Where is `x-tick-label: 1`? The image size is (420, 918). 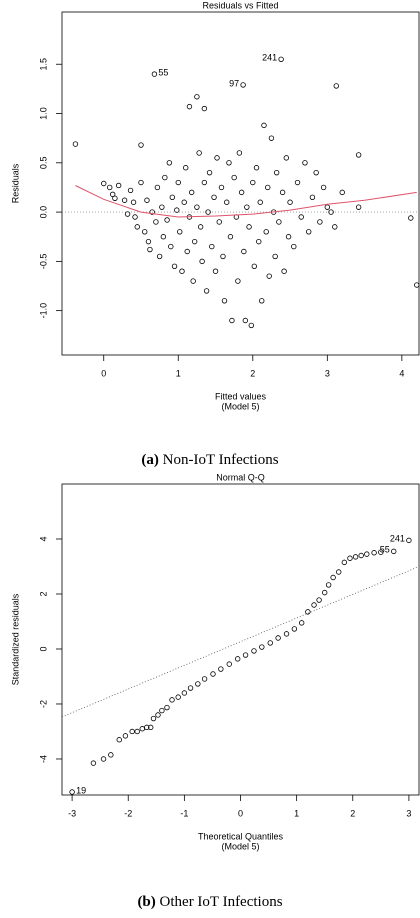
x-tick-label: 1 is located at coordinates (178, 373).